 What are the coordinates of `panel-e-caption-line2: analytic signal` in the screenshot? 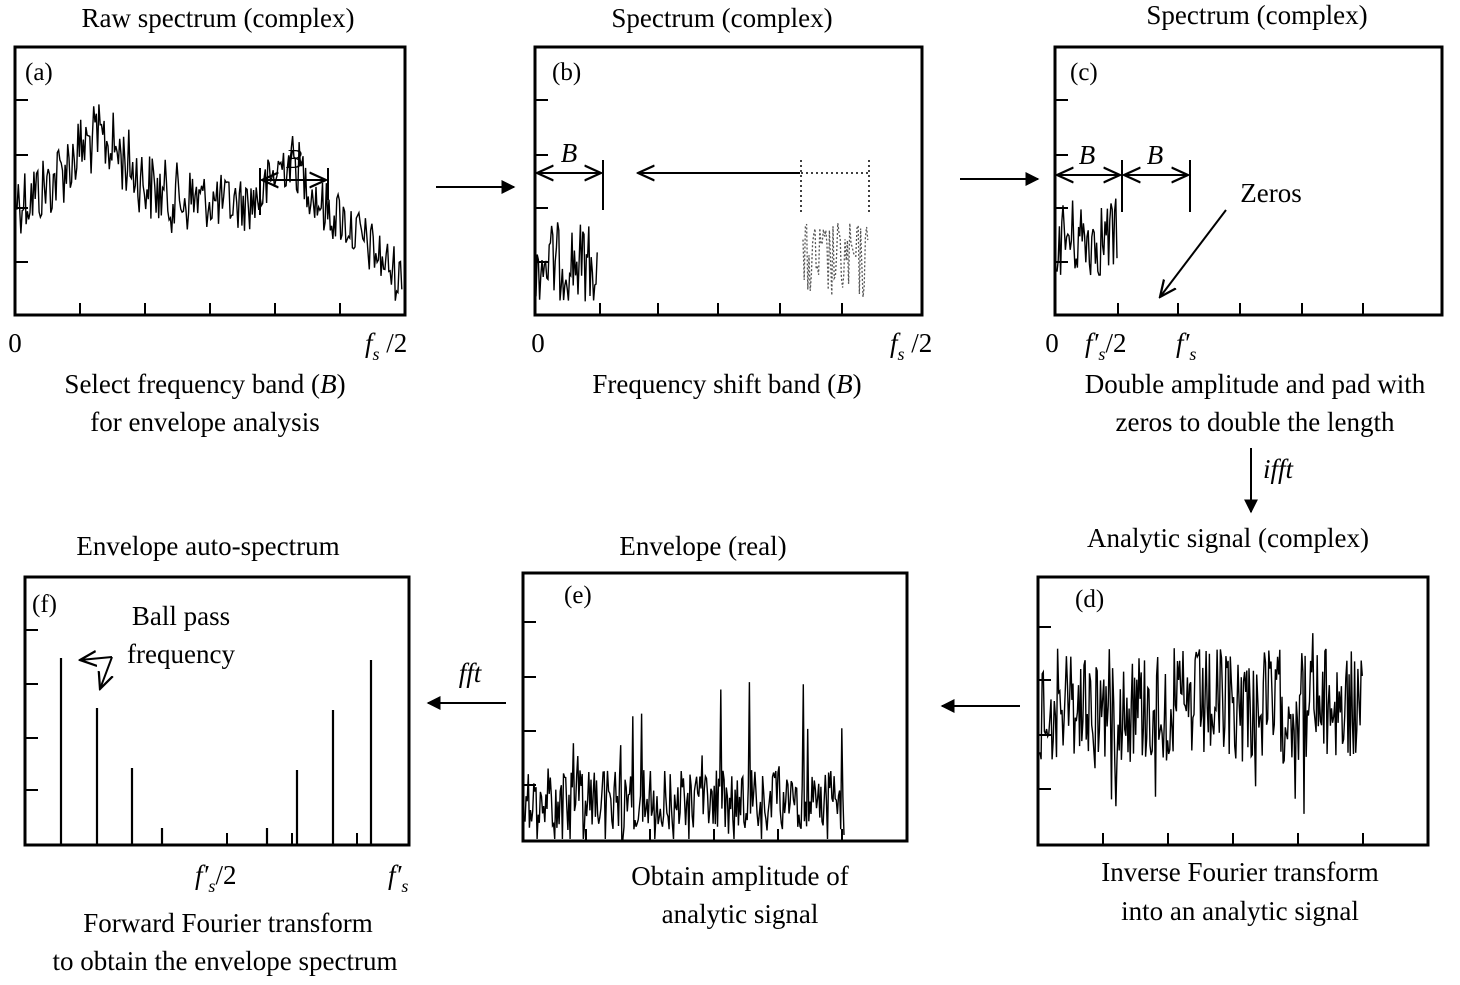 It's located at (740, 914).